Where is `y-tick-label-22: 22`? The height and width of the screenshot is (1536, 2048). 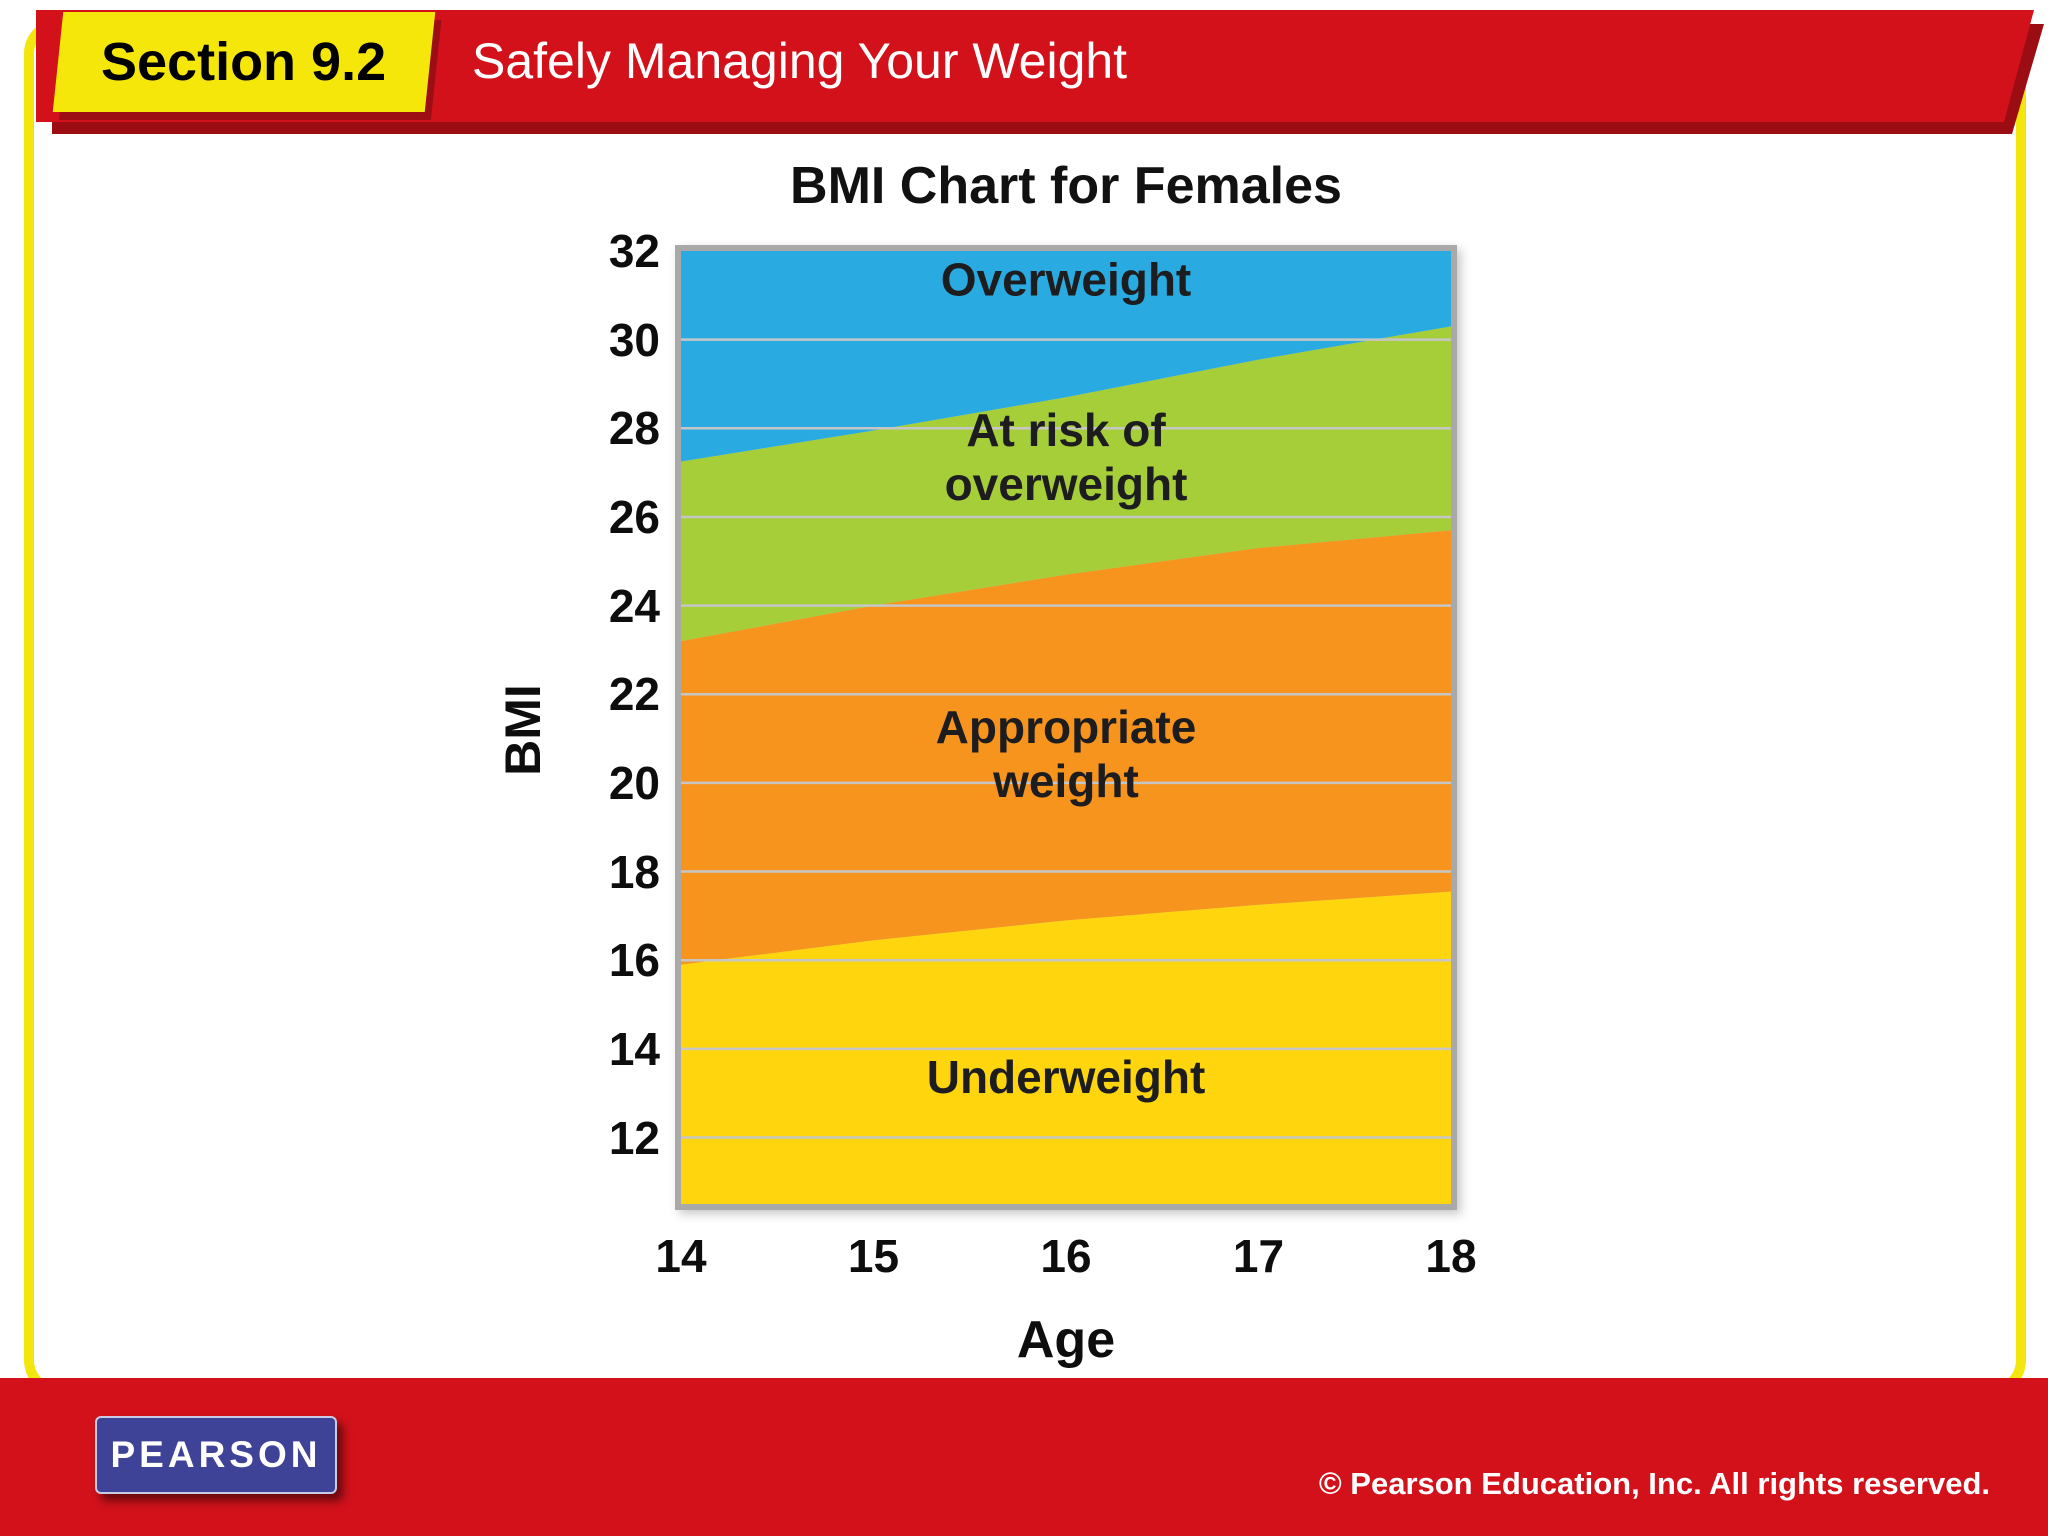 y-tick-label-22: 22 is located at coordinates (634, 694).